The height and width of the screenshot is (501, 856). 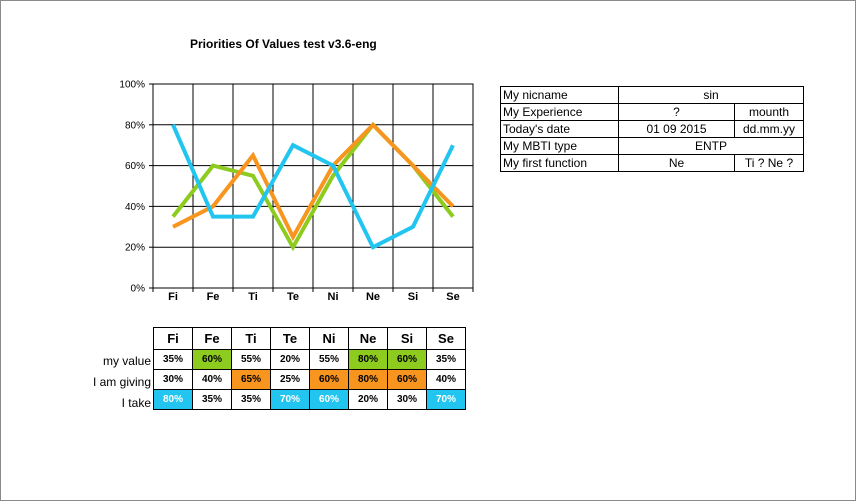 What do you see at coordinates (290, 338) in the screenshot?
I see `header-cell: Te` at bounding box center [290, 338].